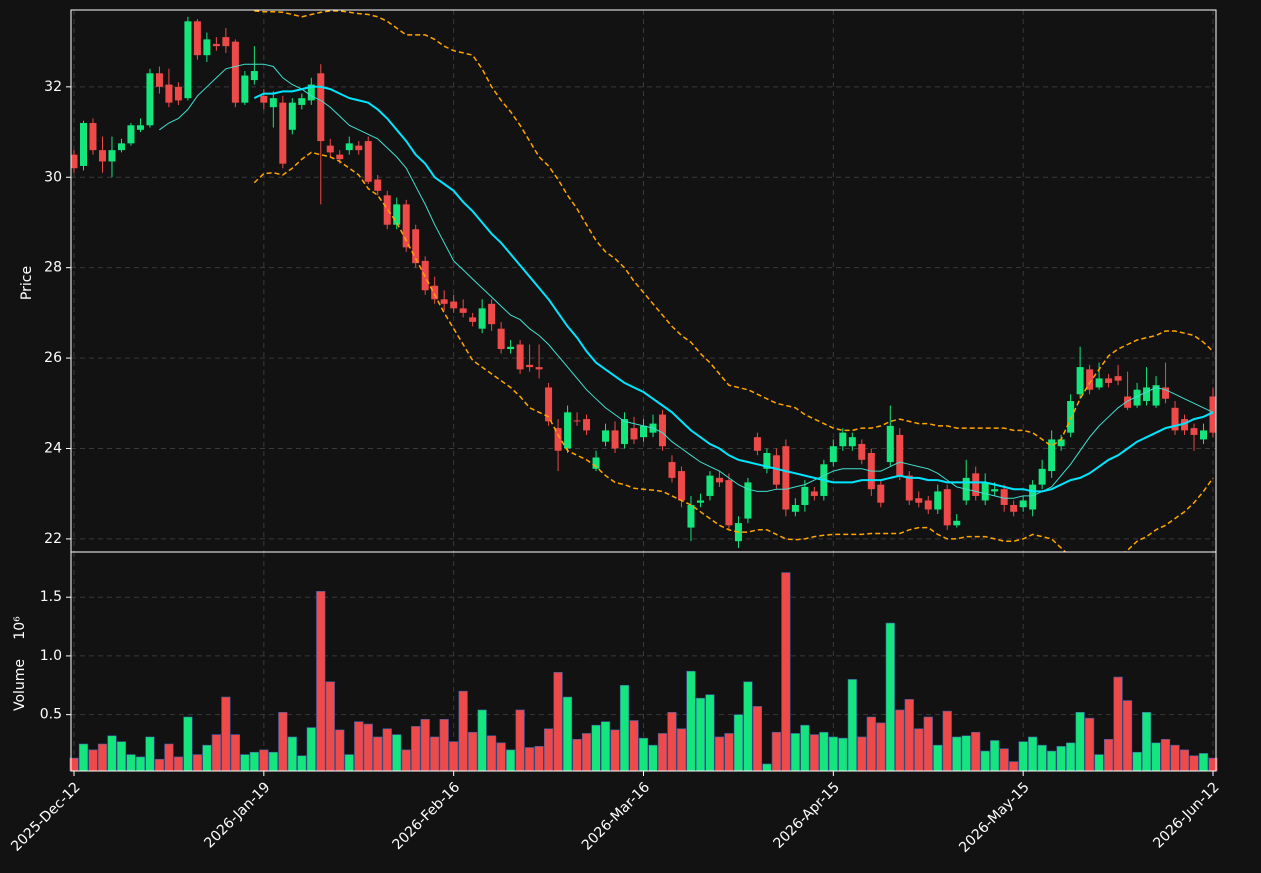  What do you see at coordinates (51, 715) in the screenshot?
I see `y-tick-label: 0.5` at bounding box center [51, 715].